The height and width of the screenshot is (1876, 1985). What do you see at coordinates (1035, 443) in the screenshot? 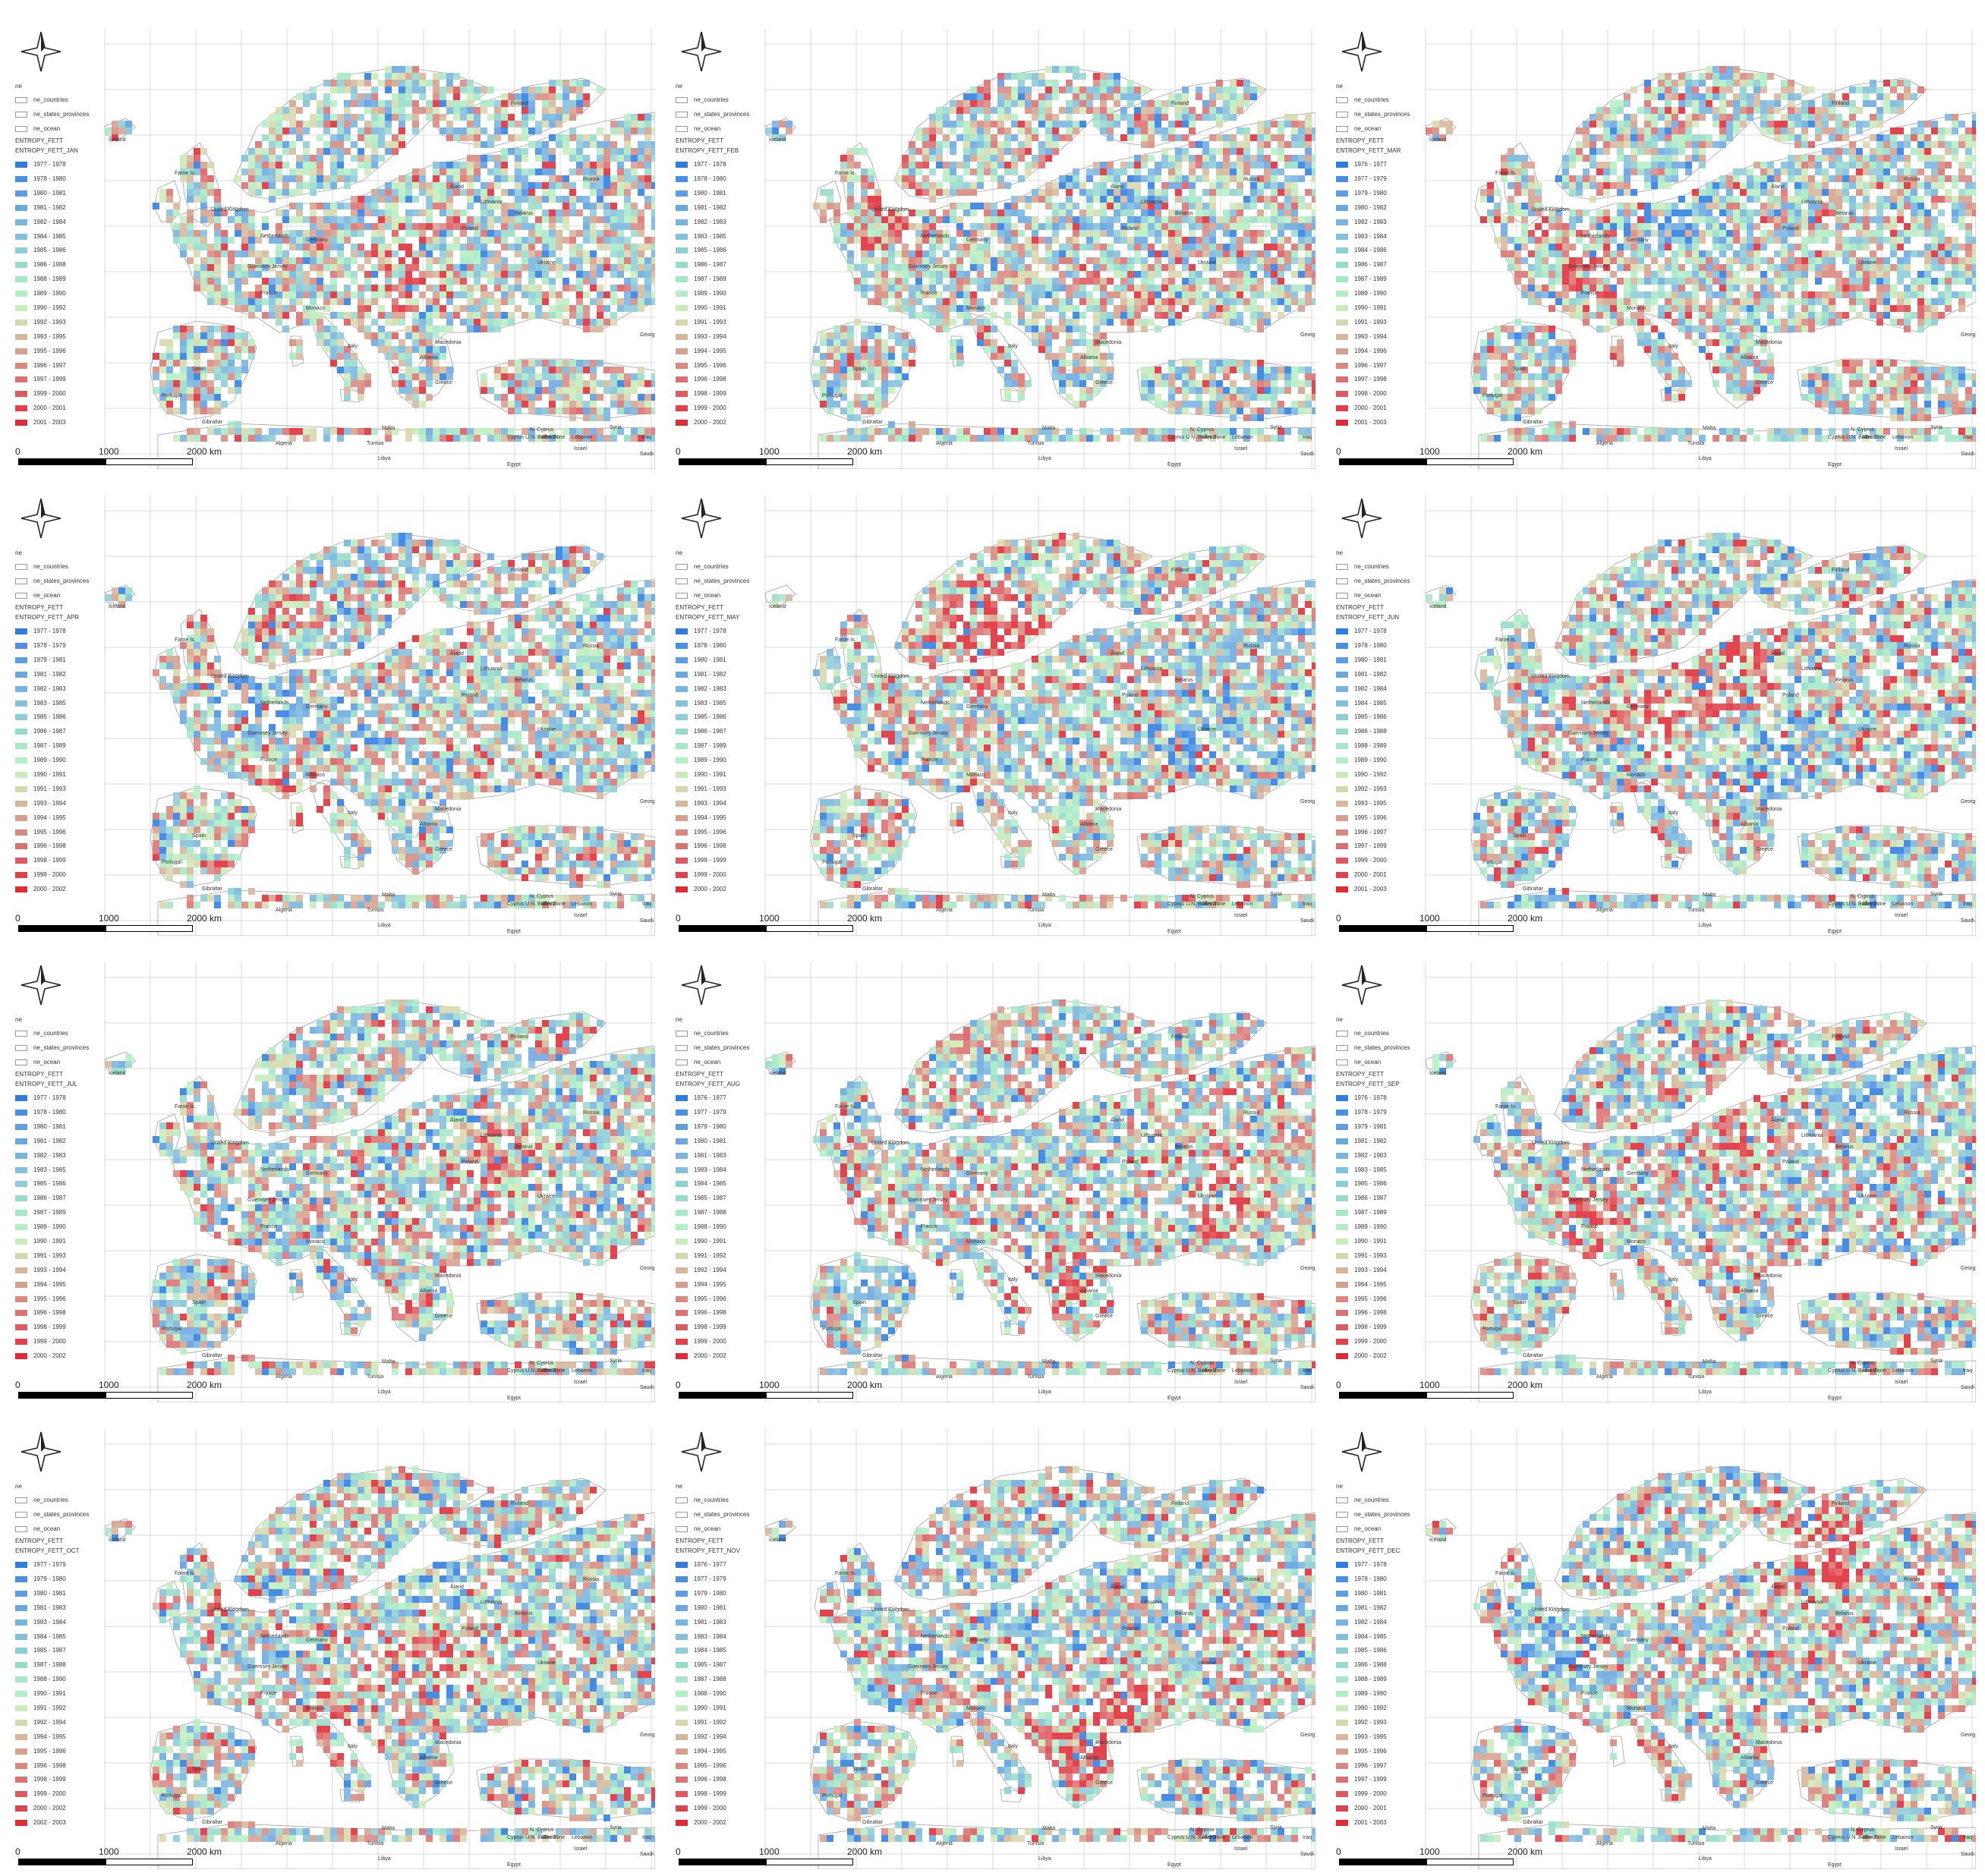
I see `place-label: Tunisia` at bounding box center [1035, 443].